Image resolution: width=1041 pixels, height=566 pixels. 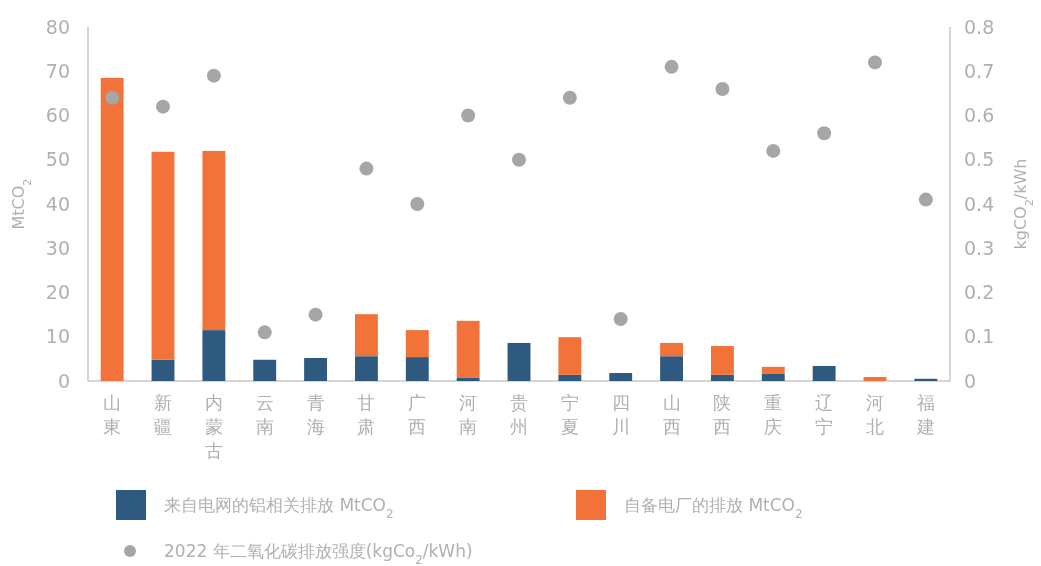 I want to click on x-tick-label: 广西, so click(x=417, y=414).